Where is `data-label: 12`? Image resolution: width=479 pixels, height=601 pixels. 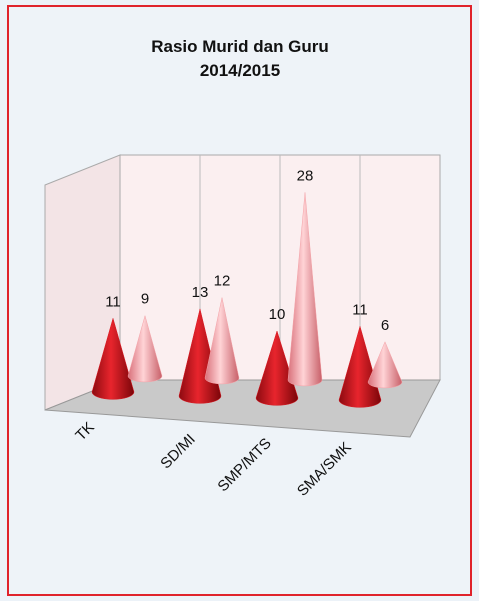 data-label: 12 is located at coordinates (222, 281).